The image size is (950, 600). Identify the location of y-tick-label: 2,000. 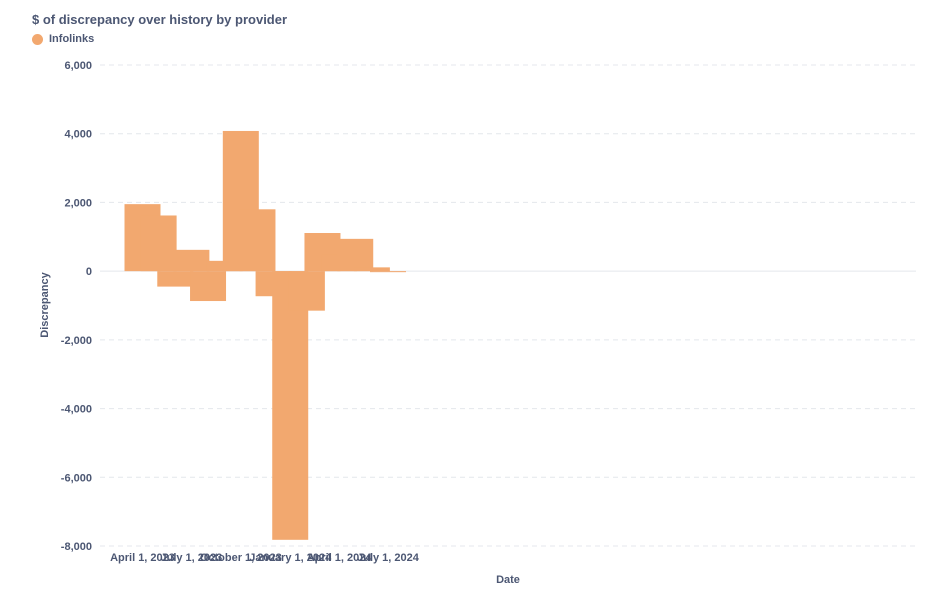
(78, 203).